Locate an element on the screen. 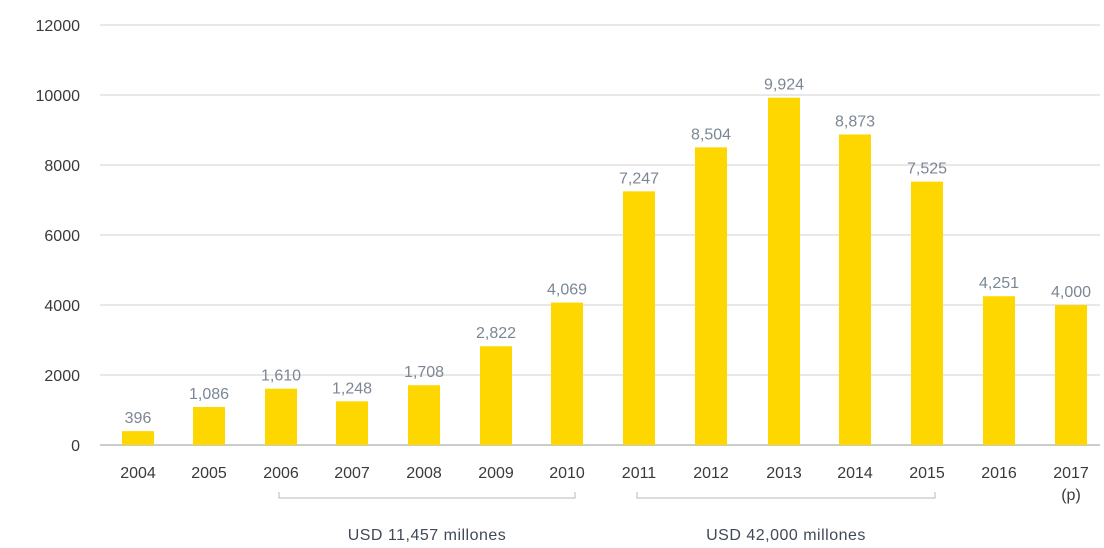  group-label: USD 11,457 millones is located at coordinates (427, 535).